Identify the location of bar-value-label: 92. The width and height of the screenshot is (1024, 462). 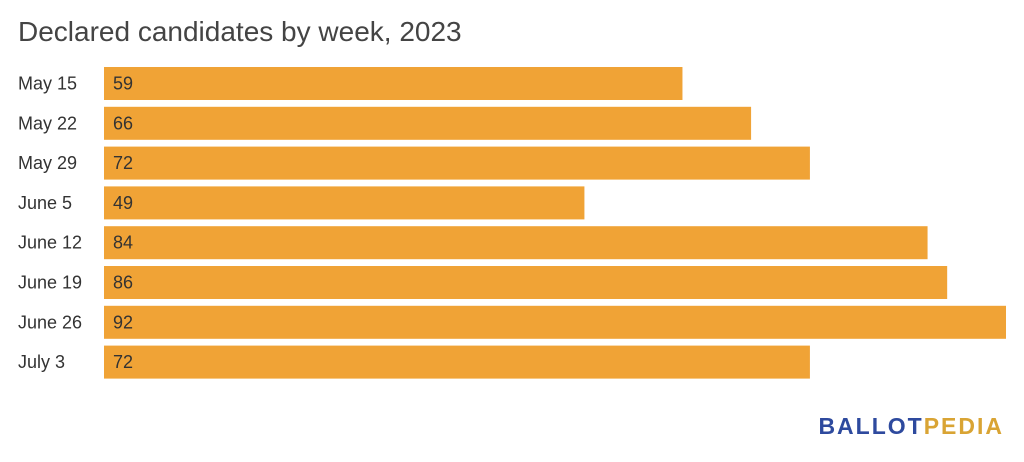
(123, 322).